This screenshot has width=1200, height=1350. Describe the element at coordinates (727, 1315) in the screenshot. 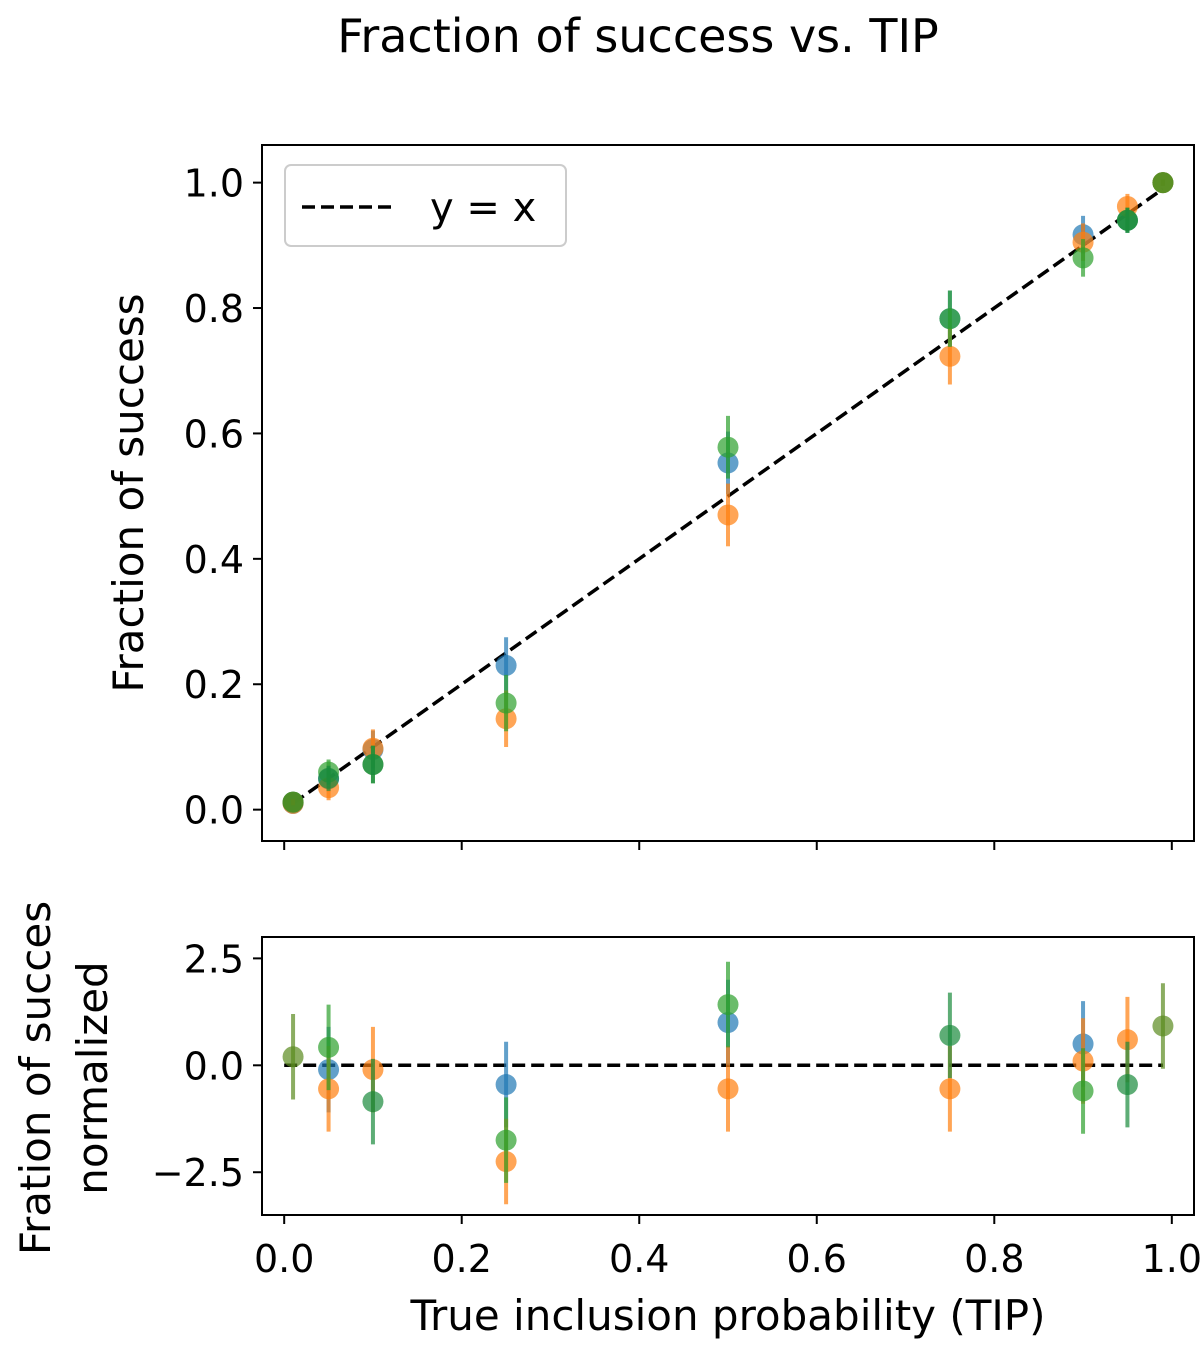

I see `bottom-x-axis-label: True inclusion probability (TIP)` at that location.